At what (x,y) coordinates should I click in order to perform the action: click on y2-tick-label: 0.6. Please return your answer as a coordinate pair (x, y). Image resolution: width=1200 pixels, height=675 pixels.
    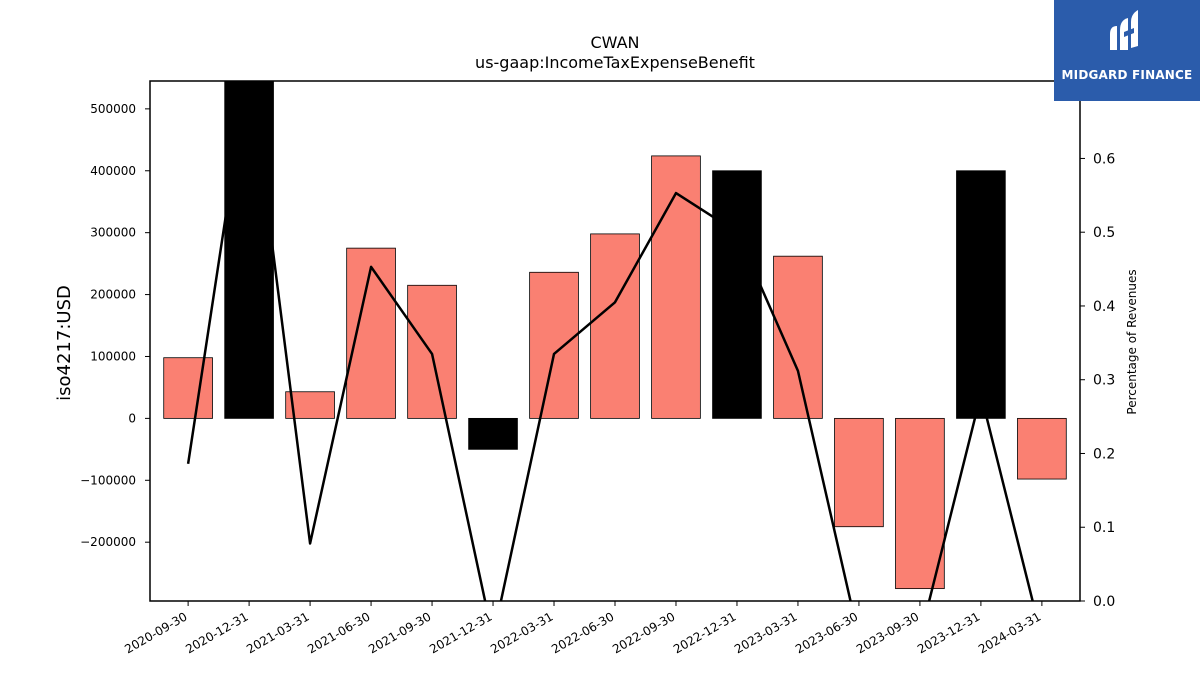
    Looking at the image, I should click on (1104, 159).